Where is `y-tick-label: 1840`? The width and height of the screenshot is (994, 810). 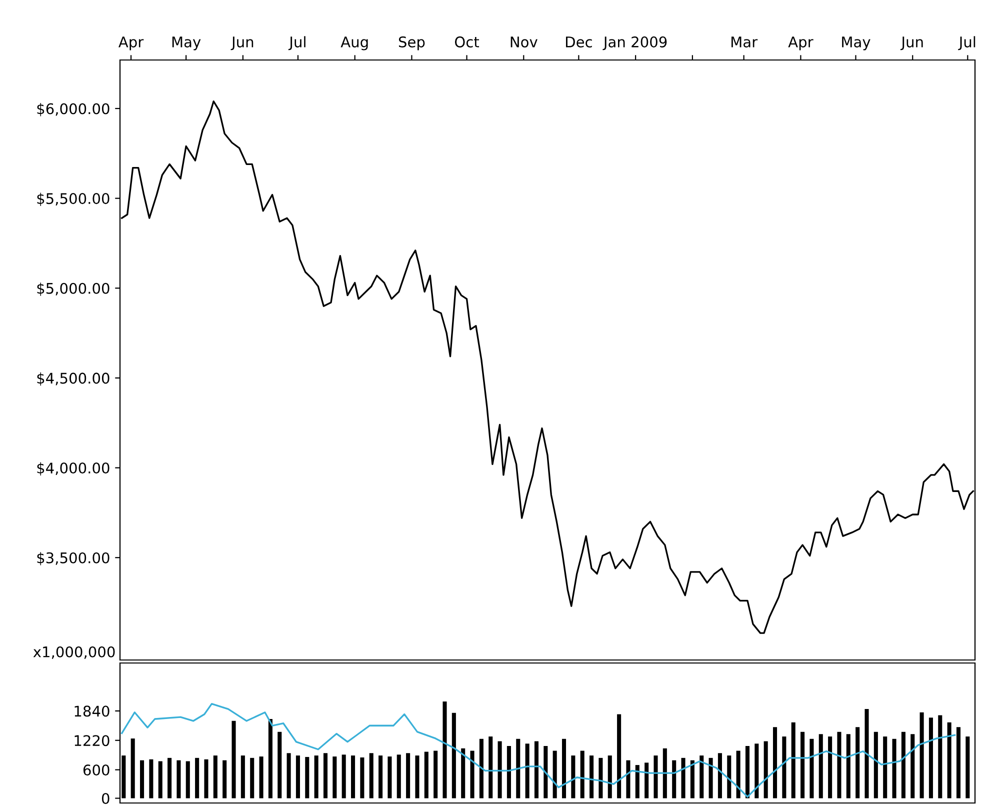
y-tick-label: 1840 is located at coordinates (92, 711).